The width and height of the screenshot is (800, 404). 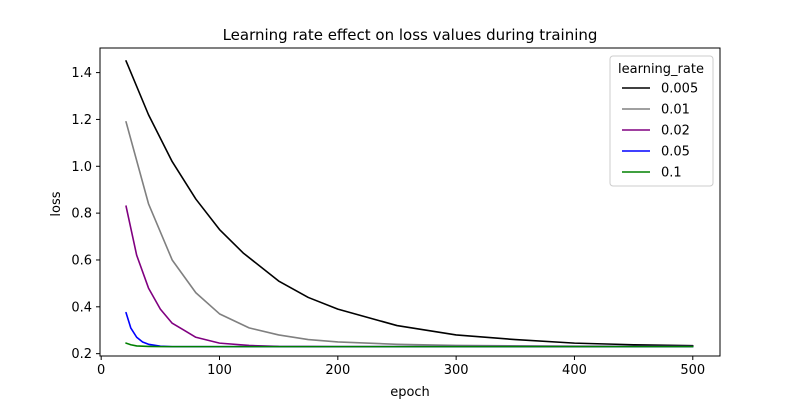 What do you see at coordinates (692, 370) in the screenshot?
I see `x-tick-label: 500` at bounding box center [692, 370].